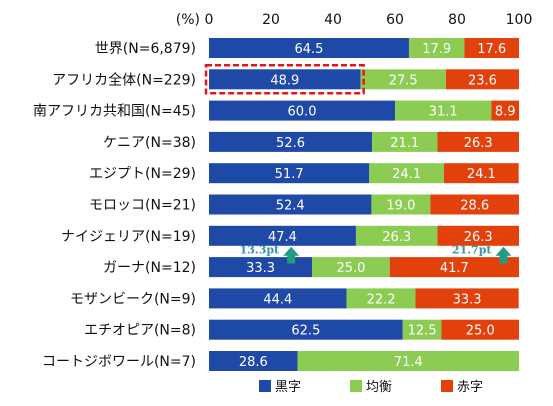 This screenshot has width=553, height=406. What do you see at coordinates (188, 20) in the screenshot?
I see `axis-unit-label: (%)` at bounding box center [188, 20].